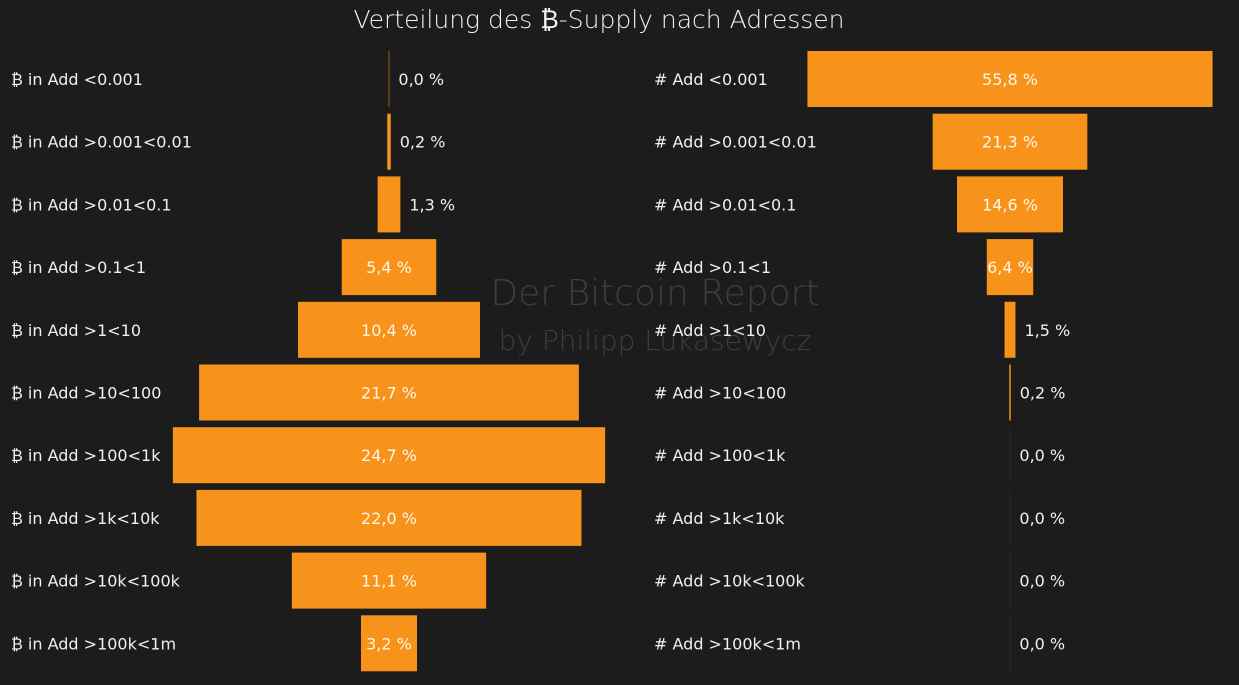 This screenshot has height=685, width=1239. What do you see at coordinates (77, 79) in the screenshot?
I see `supply-category-label: ₿ in Add <0.001` at bounding box center [77, 79].